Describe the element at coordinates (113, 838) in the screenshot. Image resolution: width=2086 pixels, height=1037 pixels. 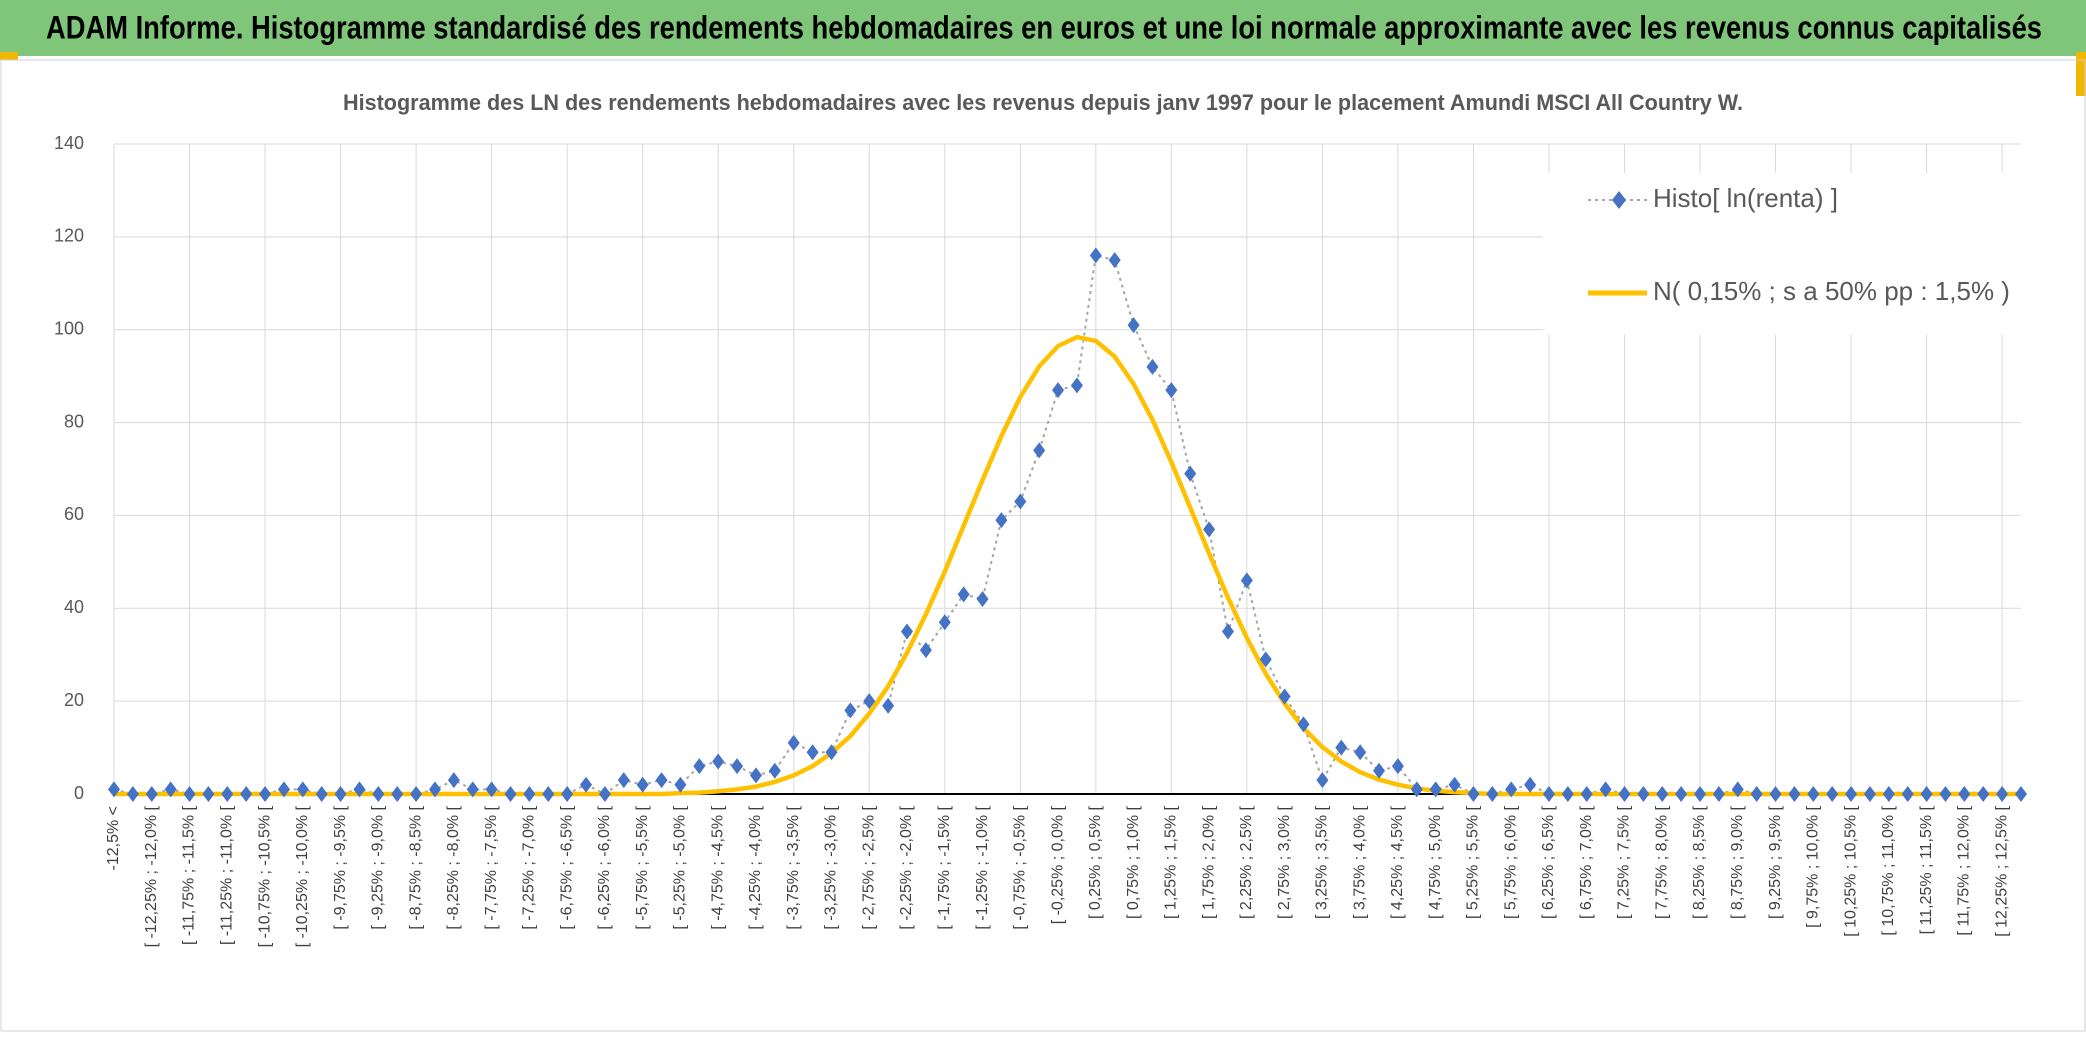
I see `x-tick-label: -12,5% <` at that location.